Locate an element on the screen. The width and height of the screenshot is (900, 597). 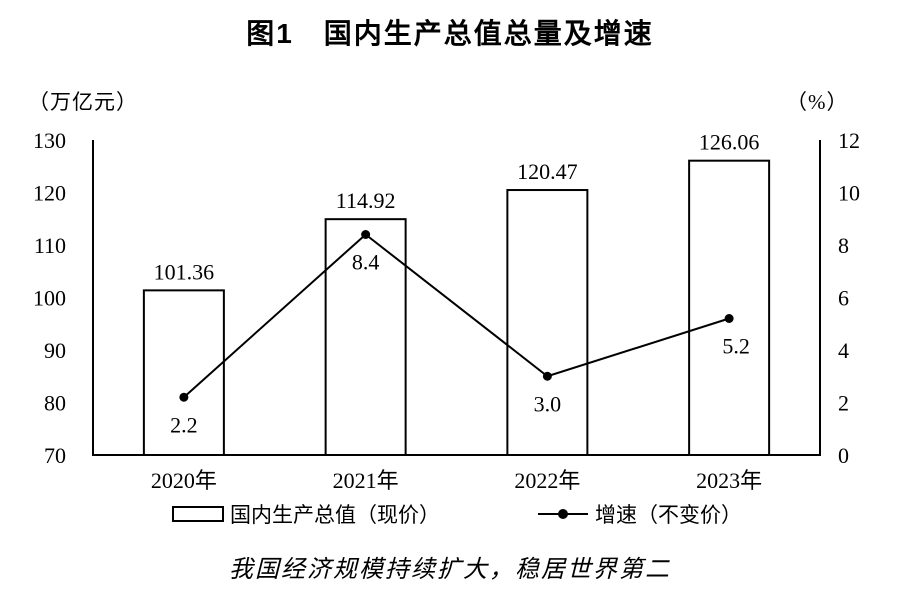
right-axis-tick-label: 2 is located at coordinates (843, 403).